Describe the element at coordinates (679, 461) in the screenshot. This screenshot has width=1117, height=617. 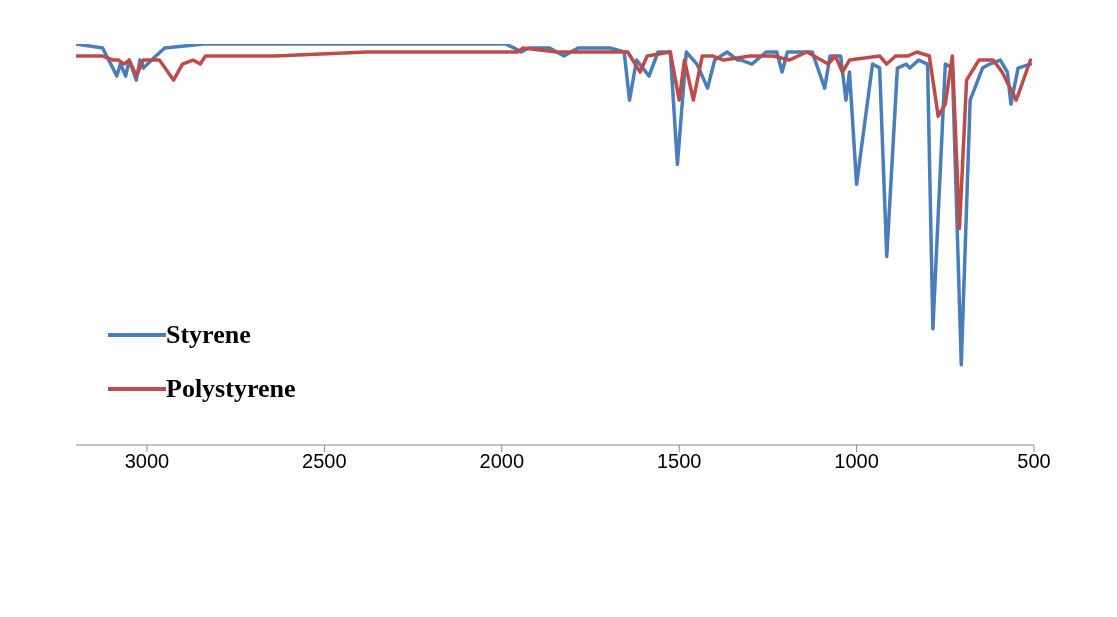
I see `x-tick-label: 1500` at that location.